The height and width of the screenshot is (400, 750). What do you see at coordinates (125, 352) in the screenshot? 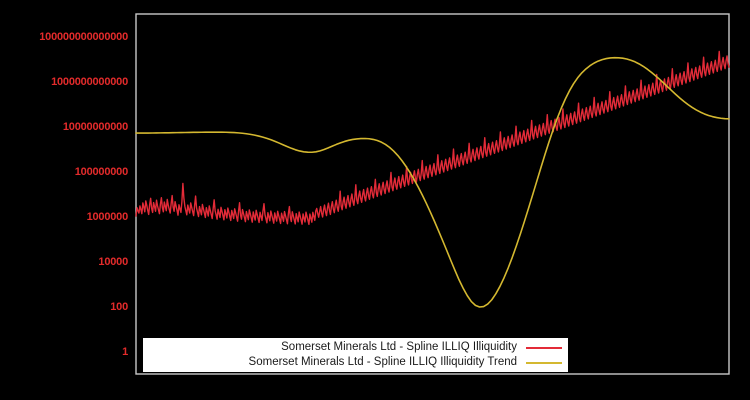
I see `y-axis-tick-label: 1` at bounding box center [125, 352].